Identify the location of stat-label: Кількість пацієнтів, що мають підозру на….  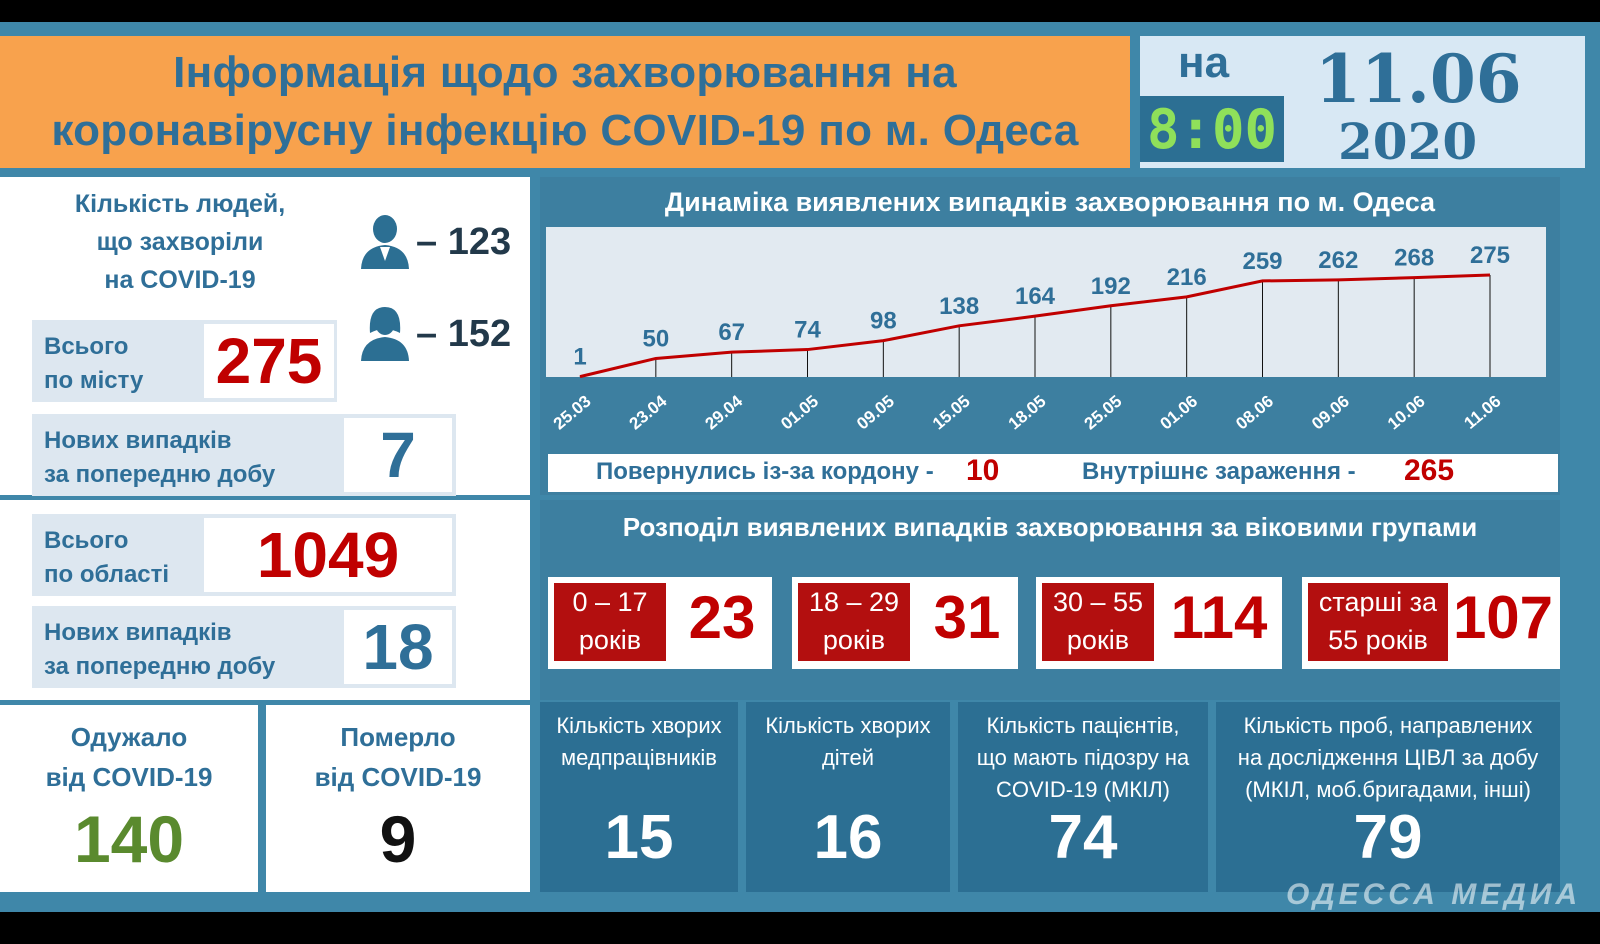
(1083, 754).